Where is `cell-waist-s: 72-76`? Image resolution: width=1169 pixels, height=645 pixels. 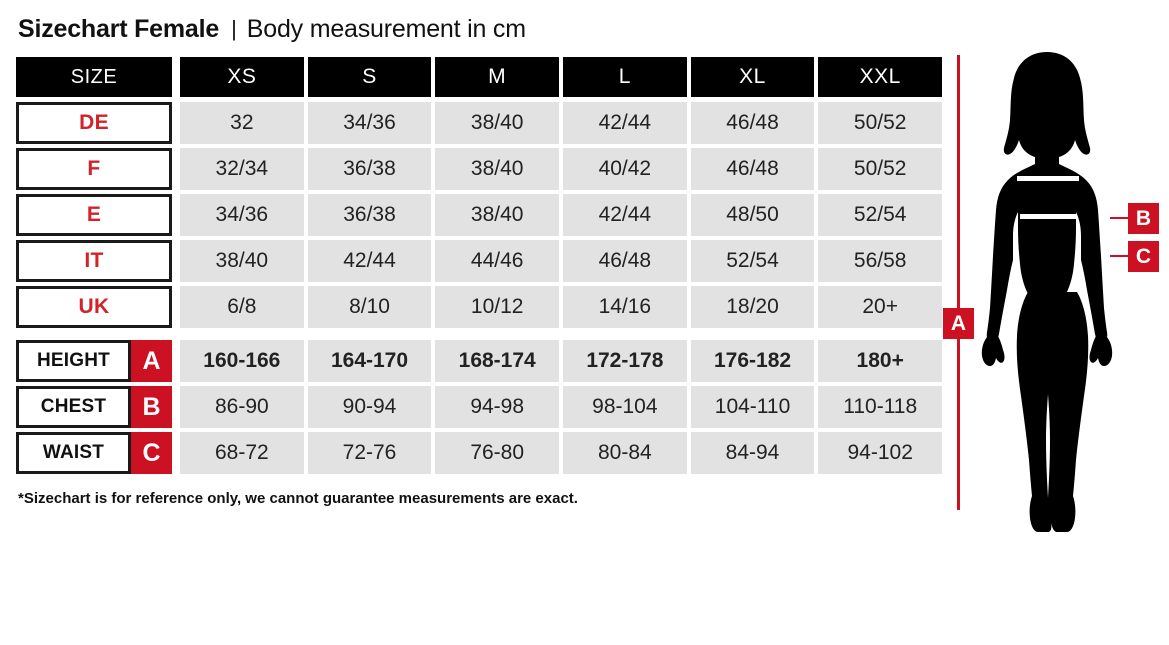 cell-waist-s: 72-76 is located at coordinates (369, 453).